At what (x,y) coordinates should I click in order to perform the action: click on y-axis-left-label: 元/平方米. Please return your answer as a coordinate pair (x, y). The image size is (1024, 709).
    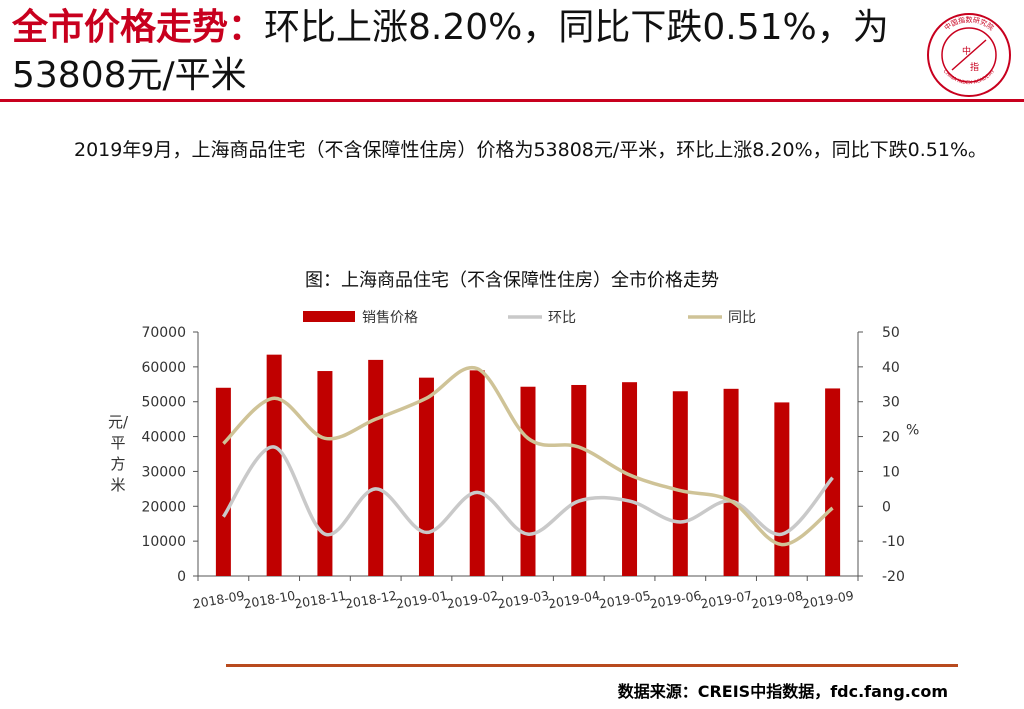
    Looking at the image, I should click on (118, 453).